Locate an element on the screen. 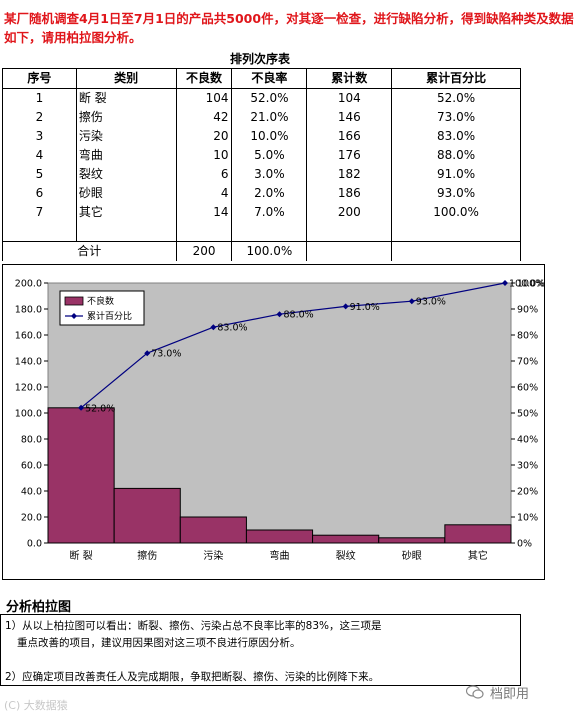 This screenshot has height=720, width=580. cell-category: 弯曲 is located at coordinates (126, 155).